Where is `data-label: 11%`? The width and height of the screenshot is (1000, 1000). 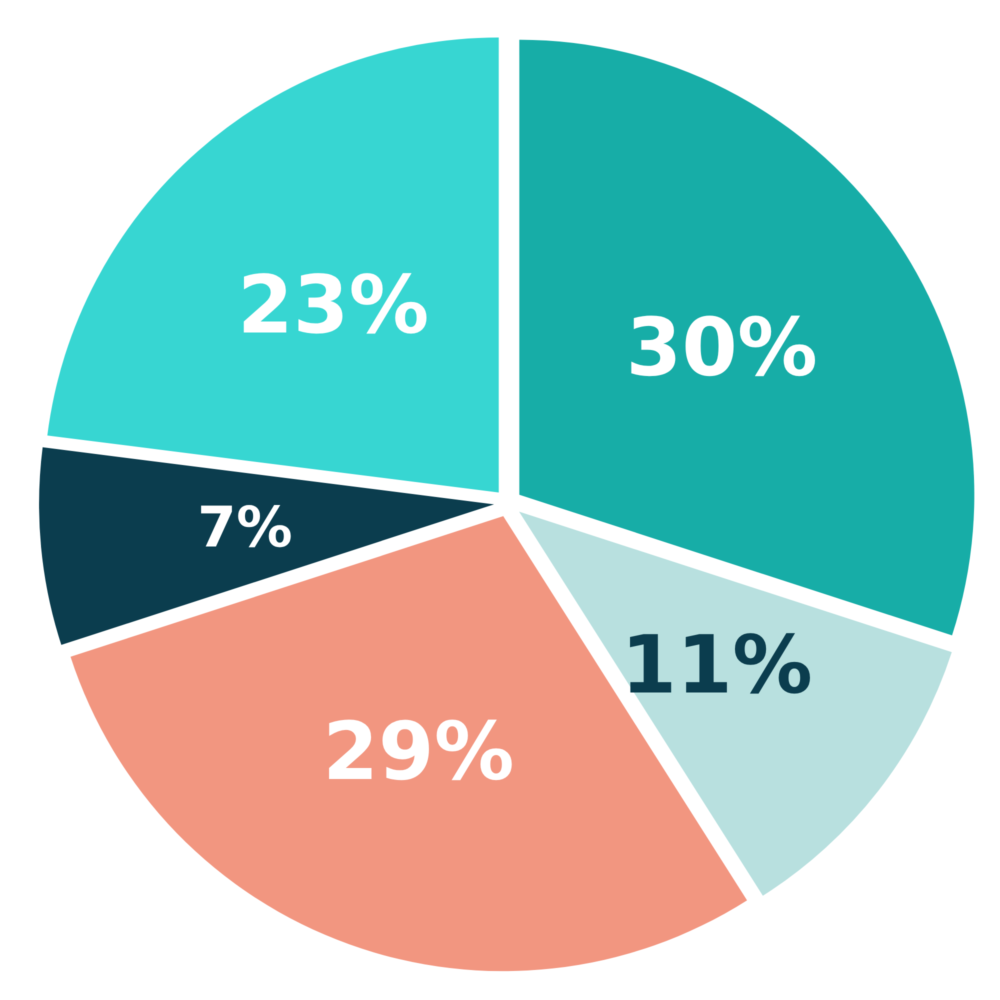 data-label: 11% is located at coordinates (717, 665).